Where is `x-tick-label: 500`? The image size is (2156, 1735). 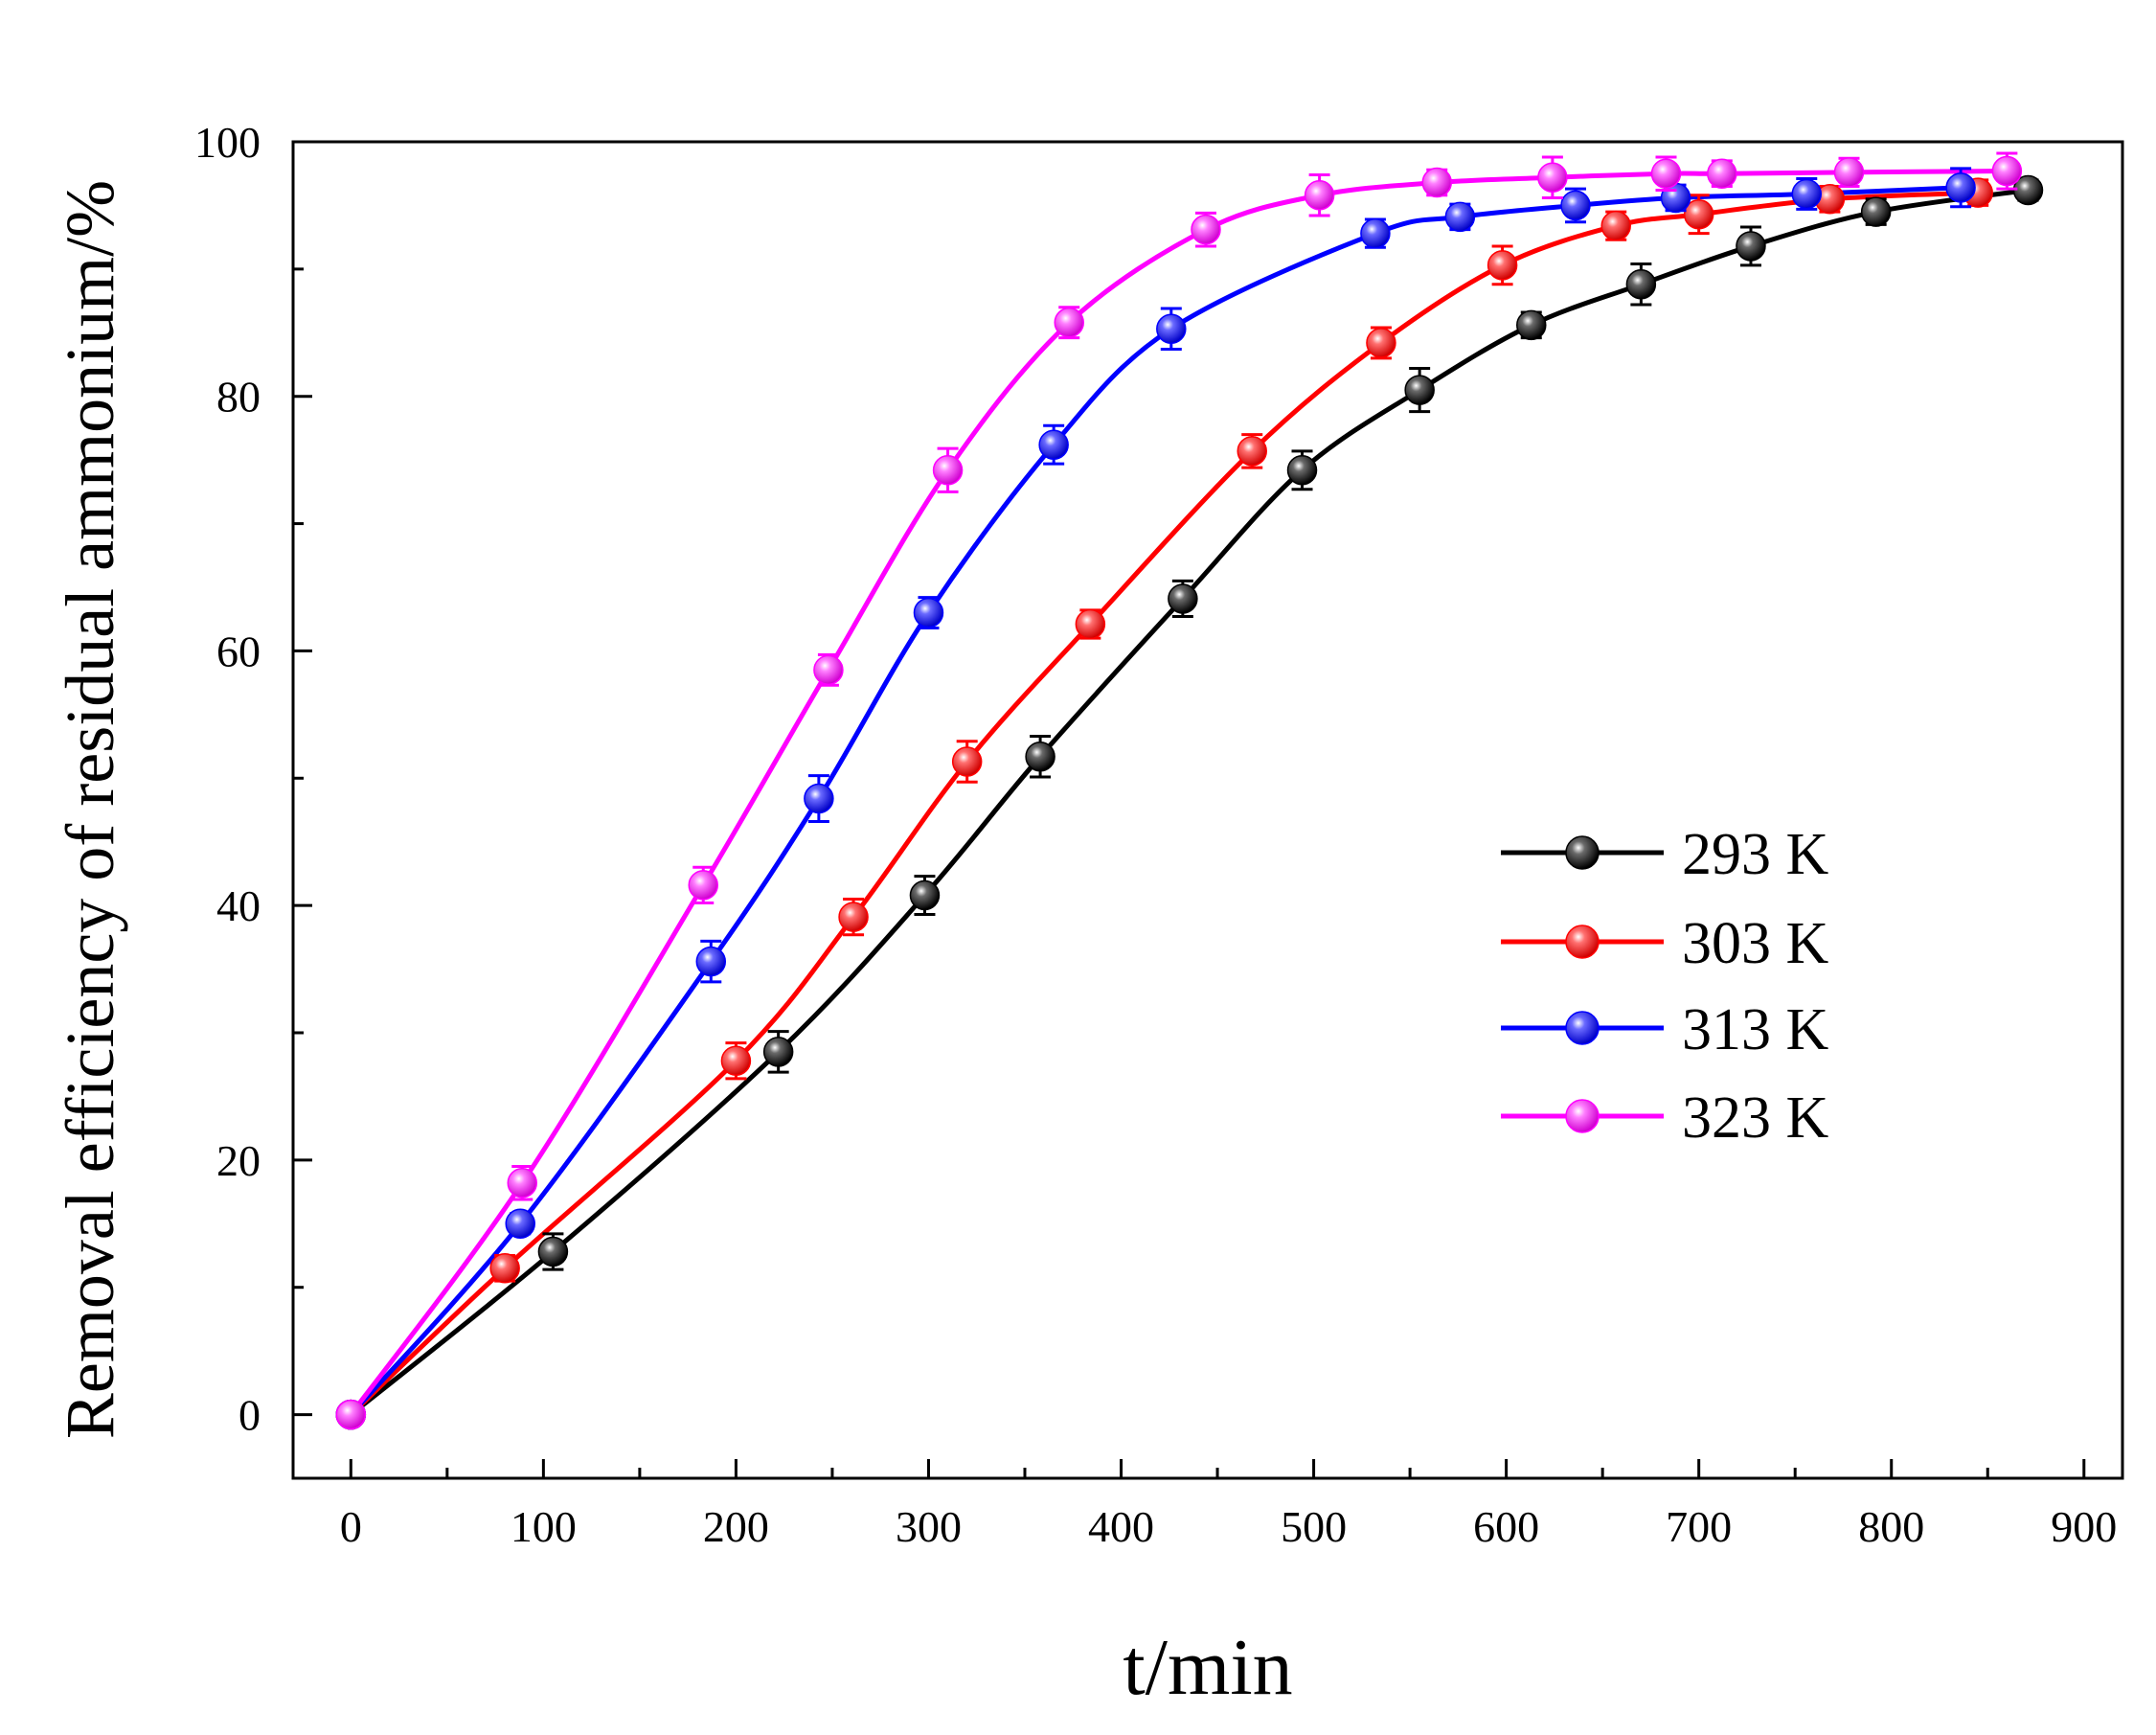
x-tick-label: 500 is located at coordinates (1314, 1527).